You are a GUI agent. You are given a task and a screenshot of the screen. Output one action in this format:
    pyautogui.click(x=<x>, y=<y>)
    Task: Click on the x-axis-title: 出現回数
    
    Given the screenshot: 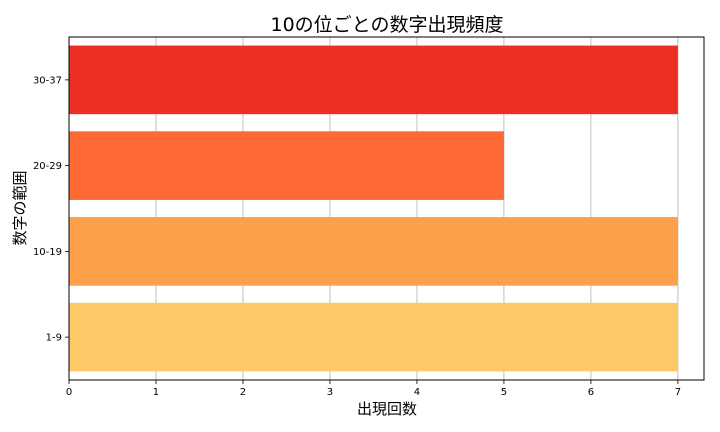 What is the action you would take?
    pyautogui.click(x=387, y=409)
    